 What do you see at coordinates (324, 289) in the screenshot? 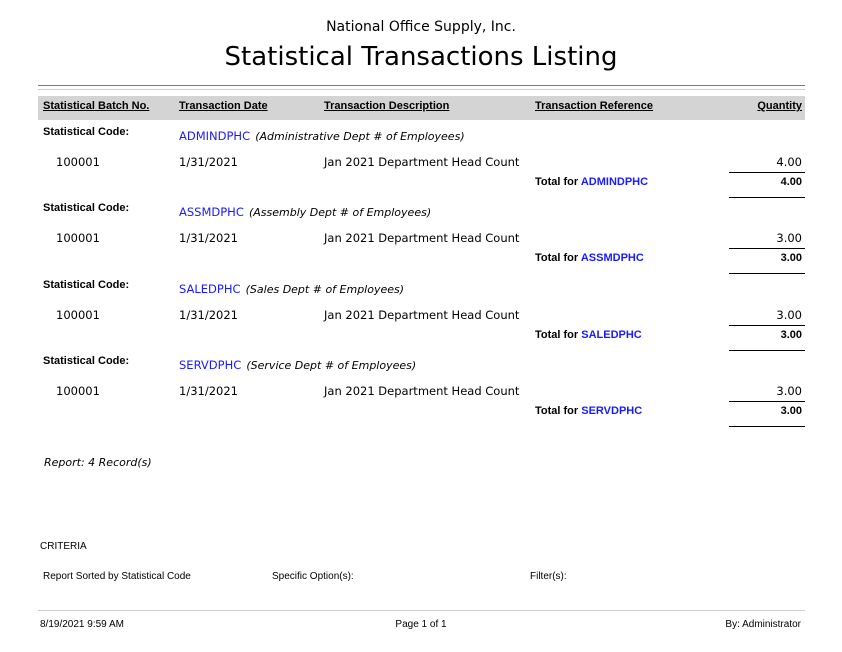
I see `statistical-code-description: Sales Dept # of Employees` at bounding box center [324, 289].